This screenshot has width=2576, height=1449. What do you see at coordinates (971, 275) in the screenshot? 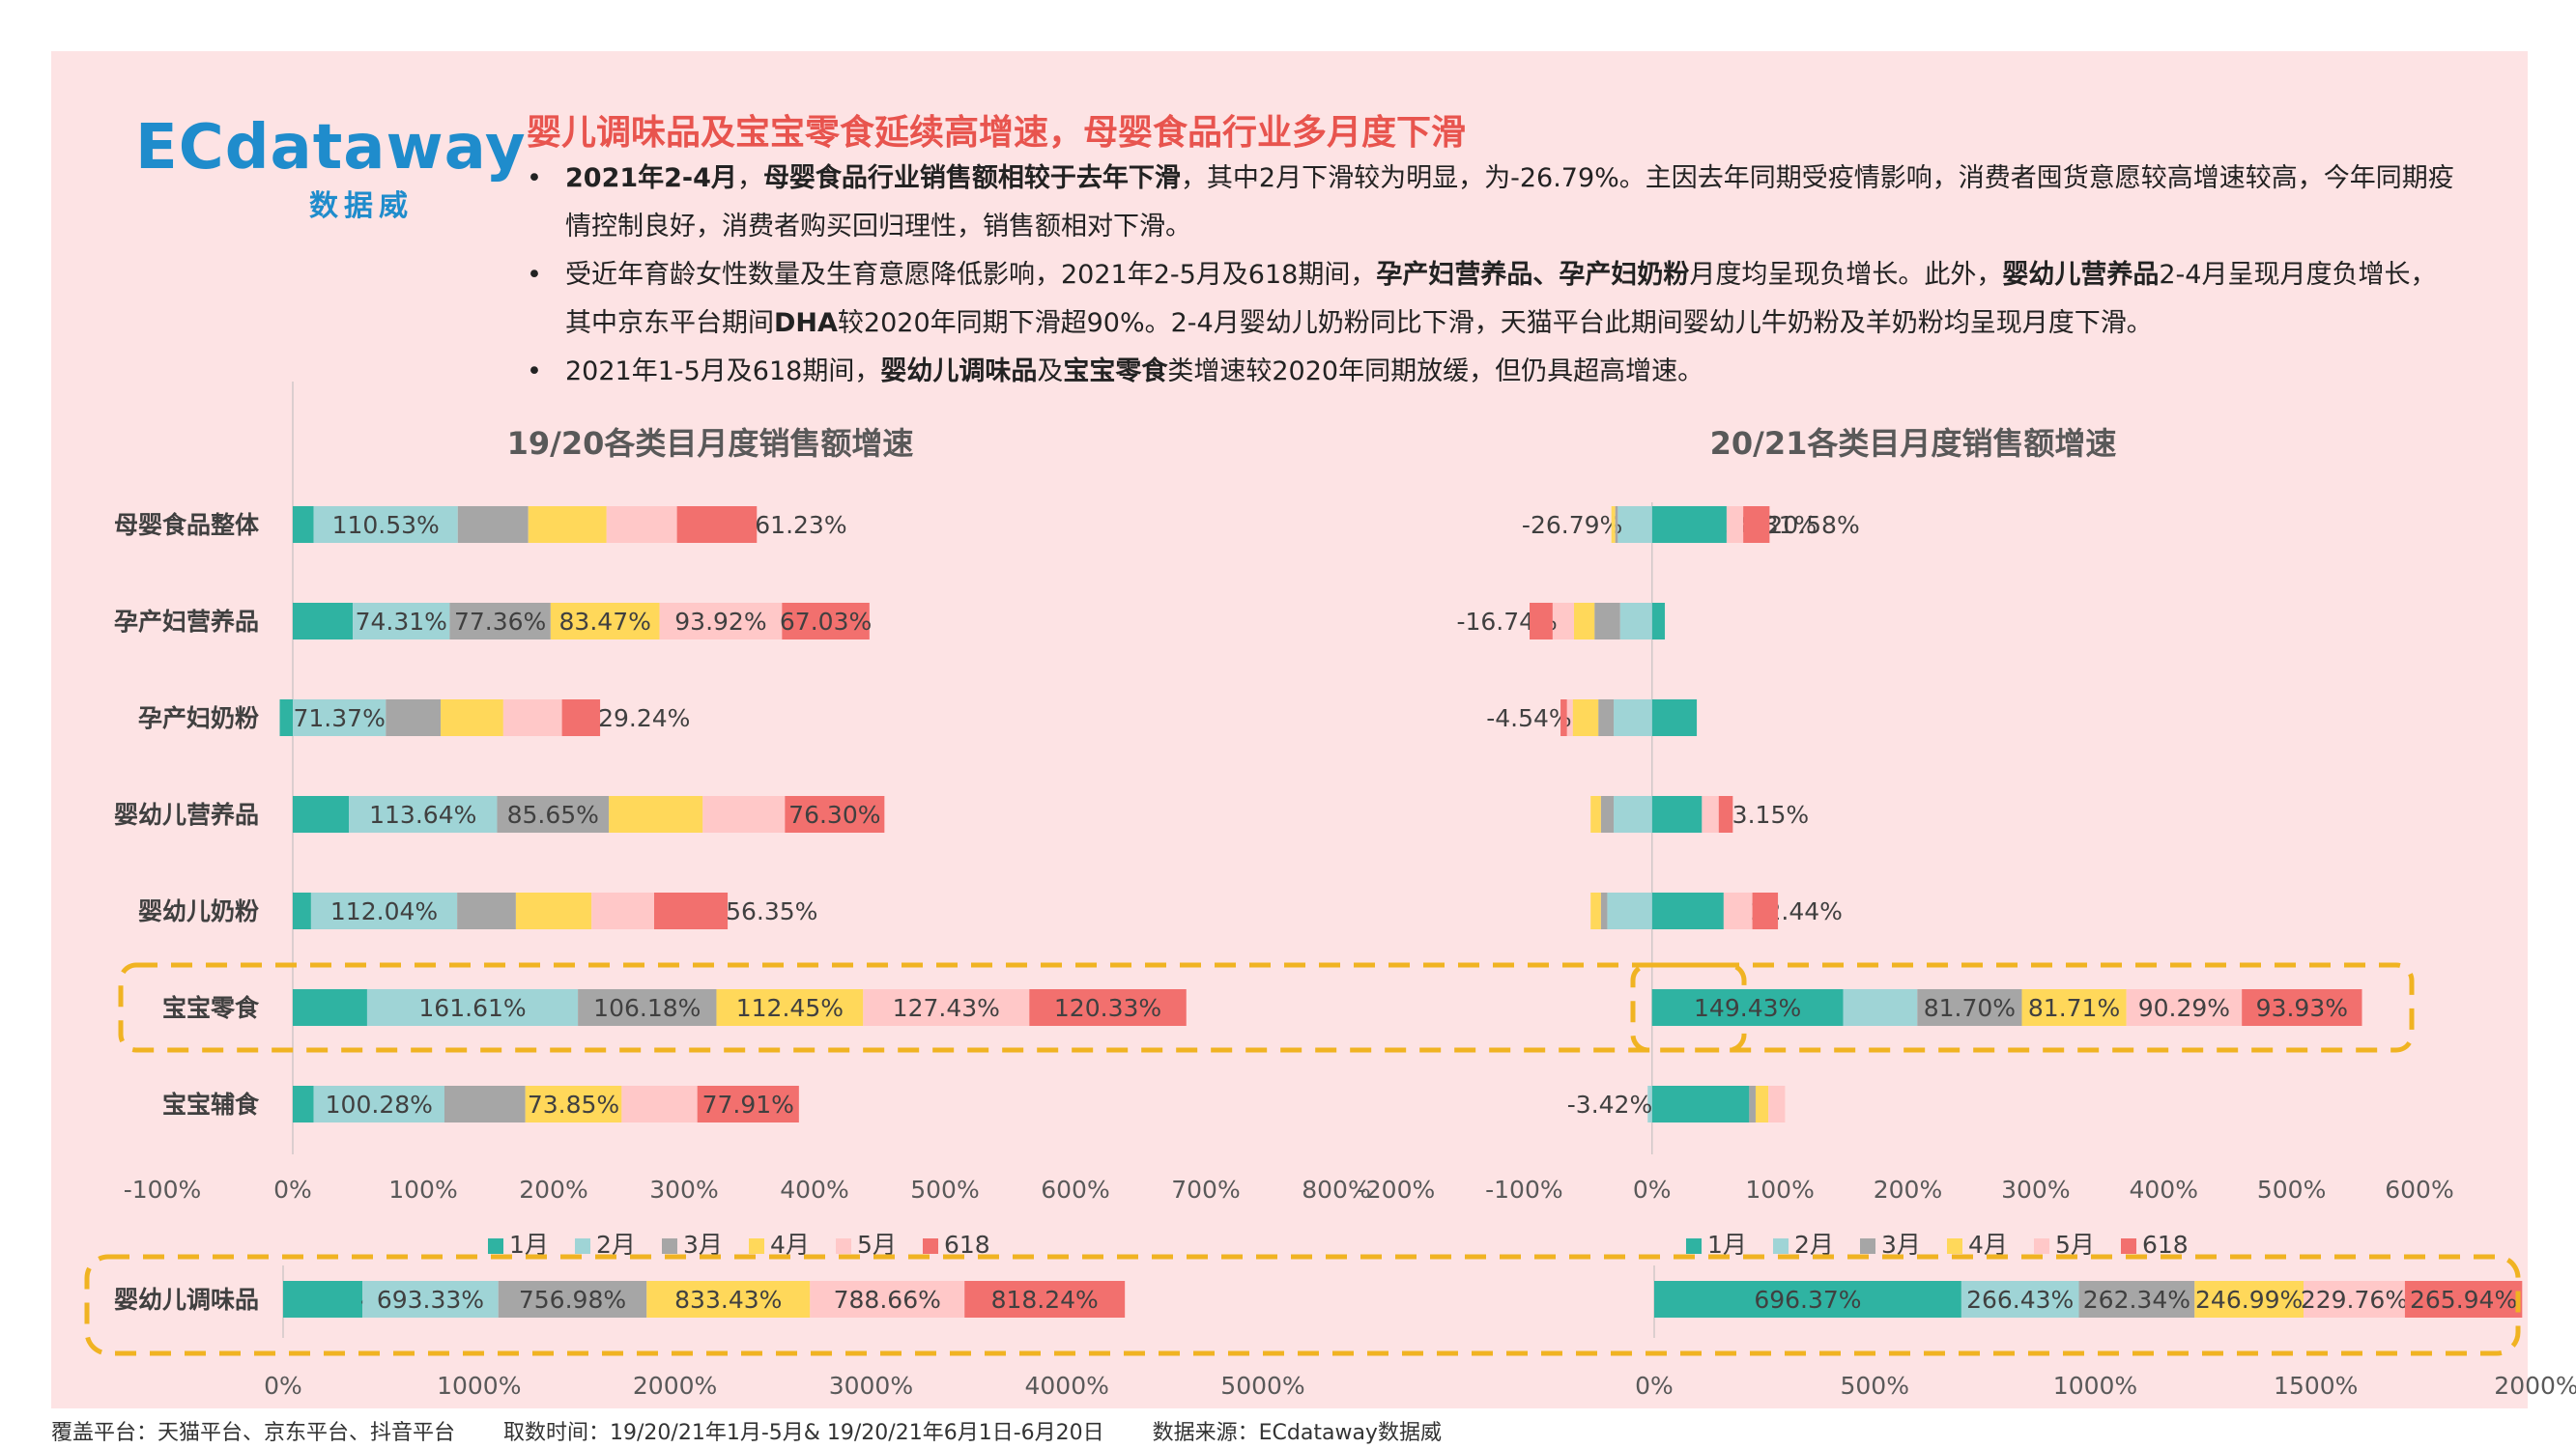
I see `bullet-text: 受近年育龄女性数量及生育意愿降低影响，2021年2-5月及618期间，` at bounding box center [971, 275].